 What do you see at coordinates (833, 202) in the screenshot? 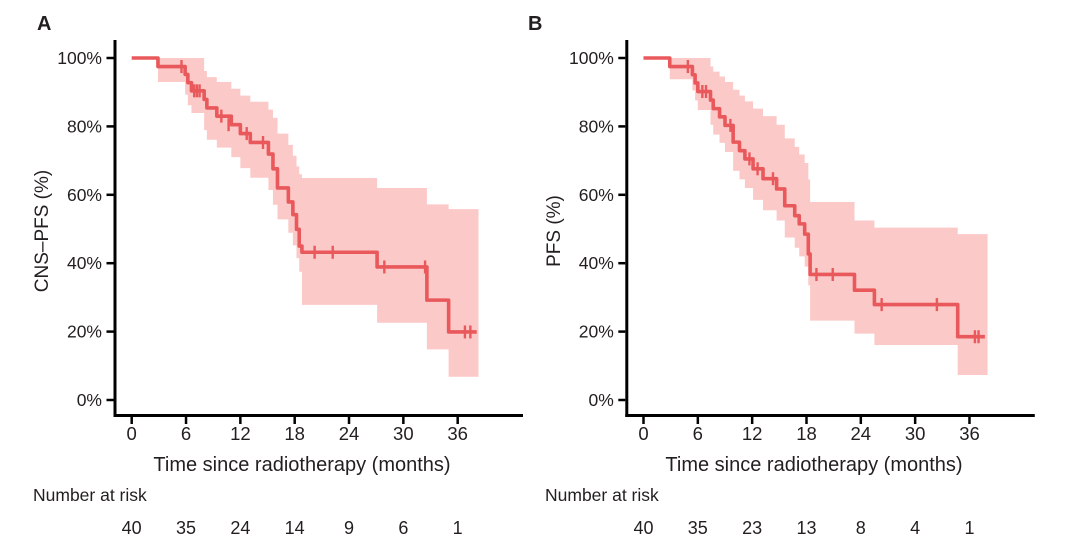
I see `panel-b-censor-ticks` at bounding box center [833, 202].